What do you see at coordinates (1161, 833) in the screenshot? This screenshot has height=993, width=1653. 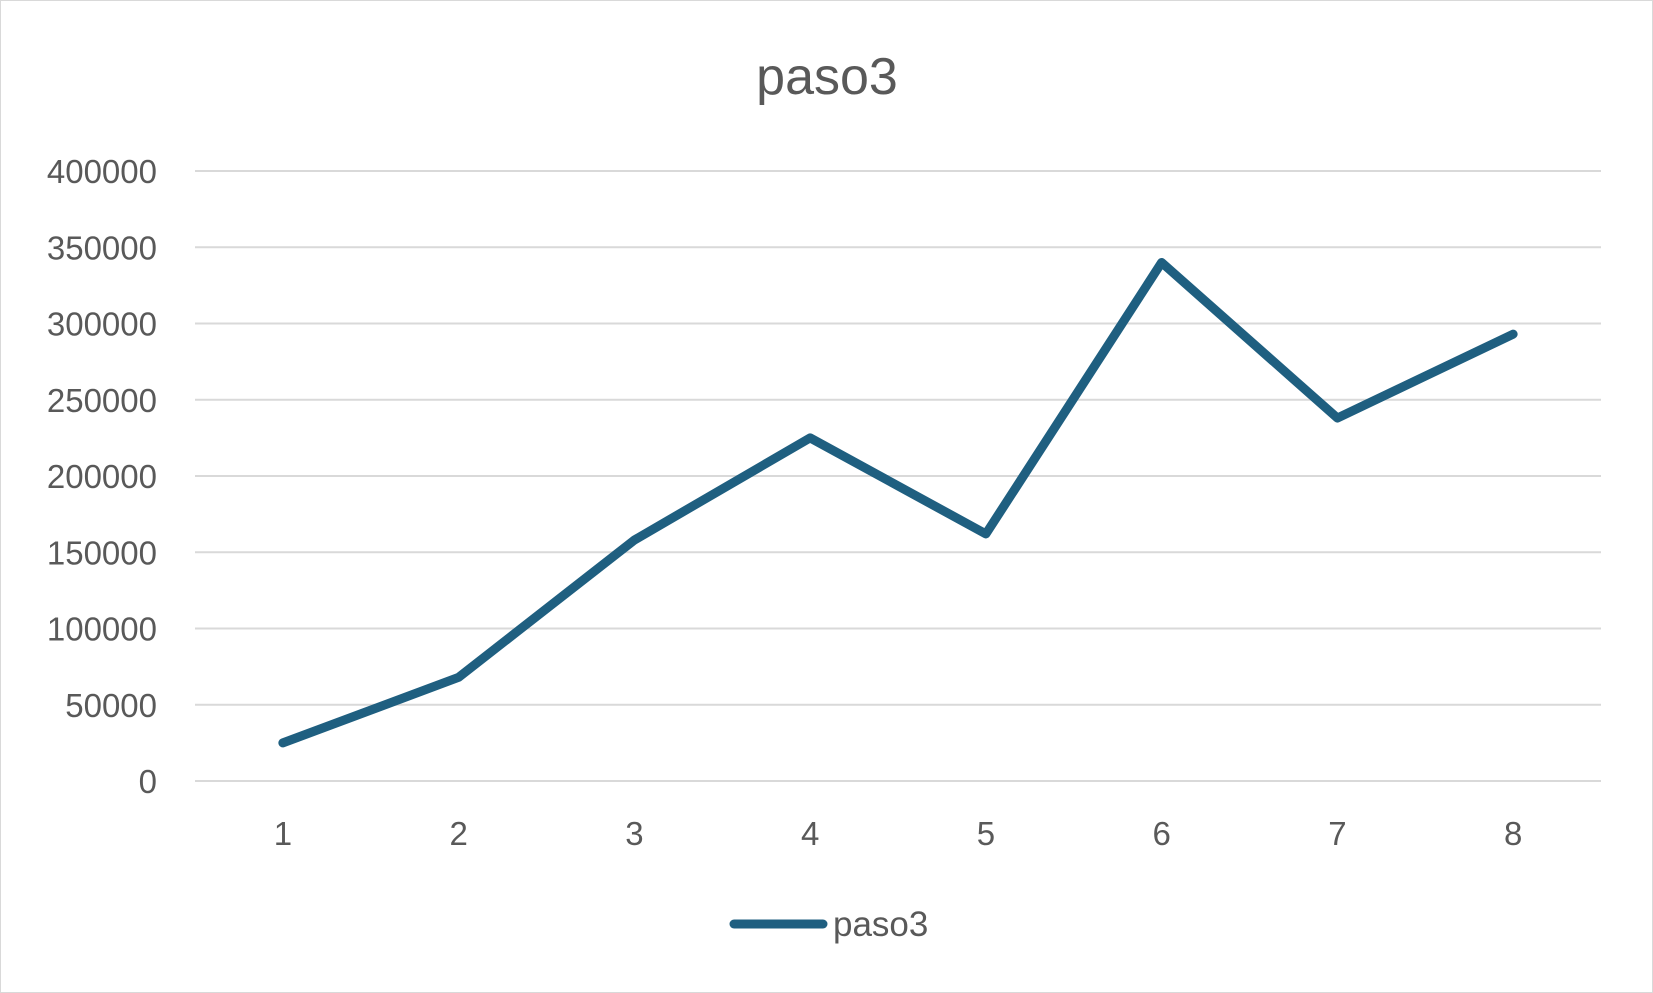 I see `x-tick-label: 6` at bounding box center [1161, 833].